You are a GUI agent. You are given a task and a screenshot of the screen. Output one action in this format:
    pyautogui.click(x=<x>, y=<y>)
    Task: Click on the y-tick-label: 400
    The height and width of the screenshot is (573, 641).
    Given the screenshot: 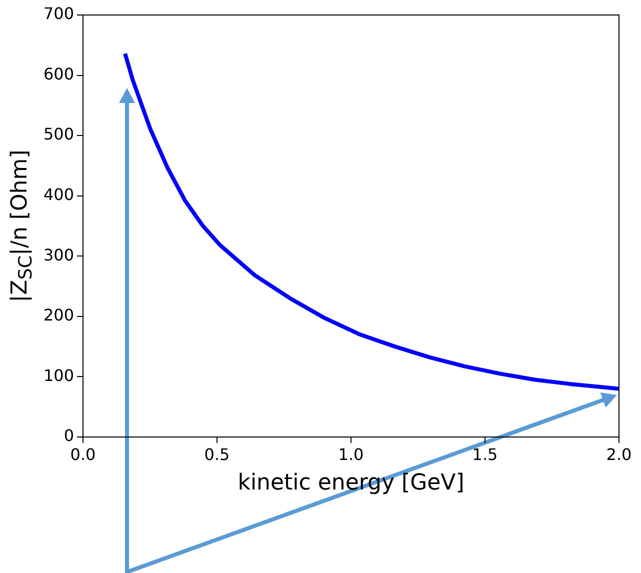 What is the action you would take?
    pyautogui.click(x=58, y=194)
    